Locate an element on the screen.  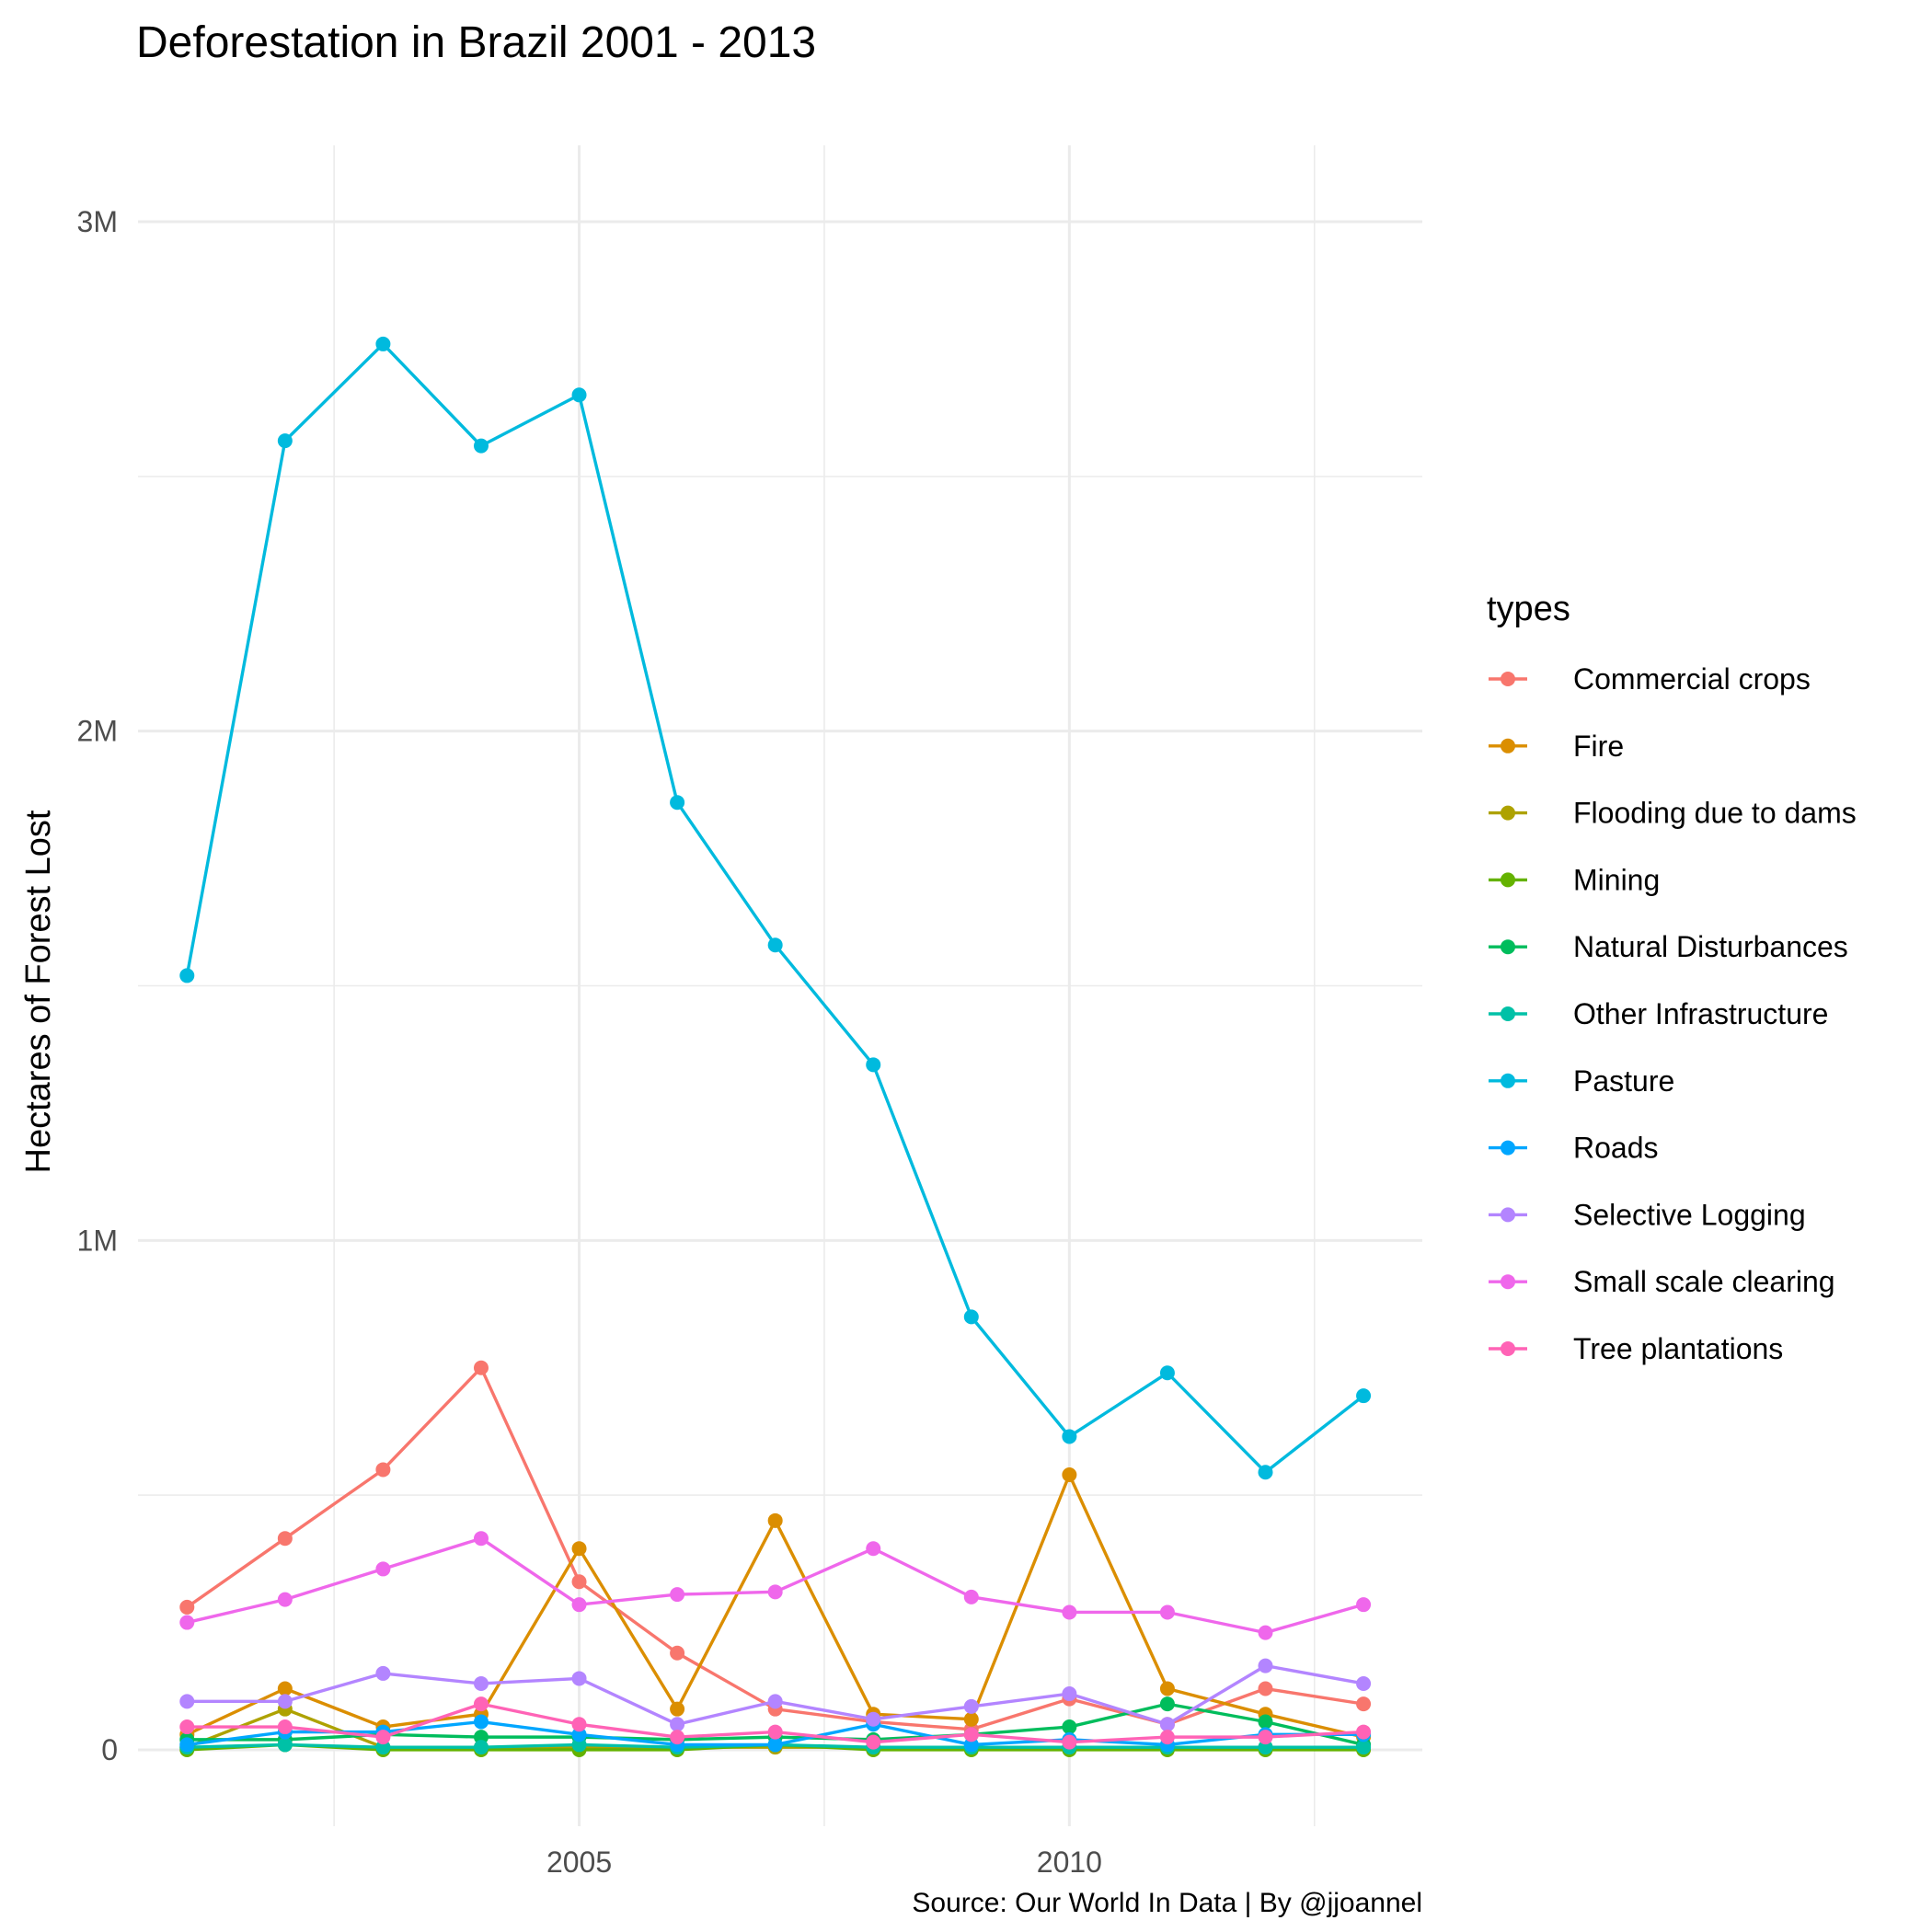
legend-label: Fire is located at coordinates (1598, 746).